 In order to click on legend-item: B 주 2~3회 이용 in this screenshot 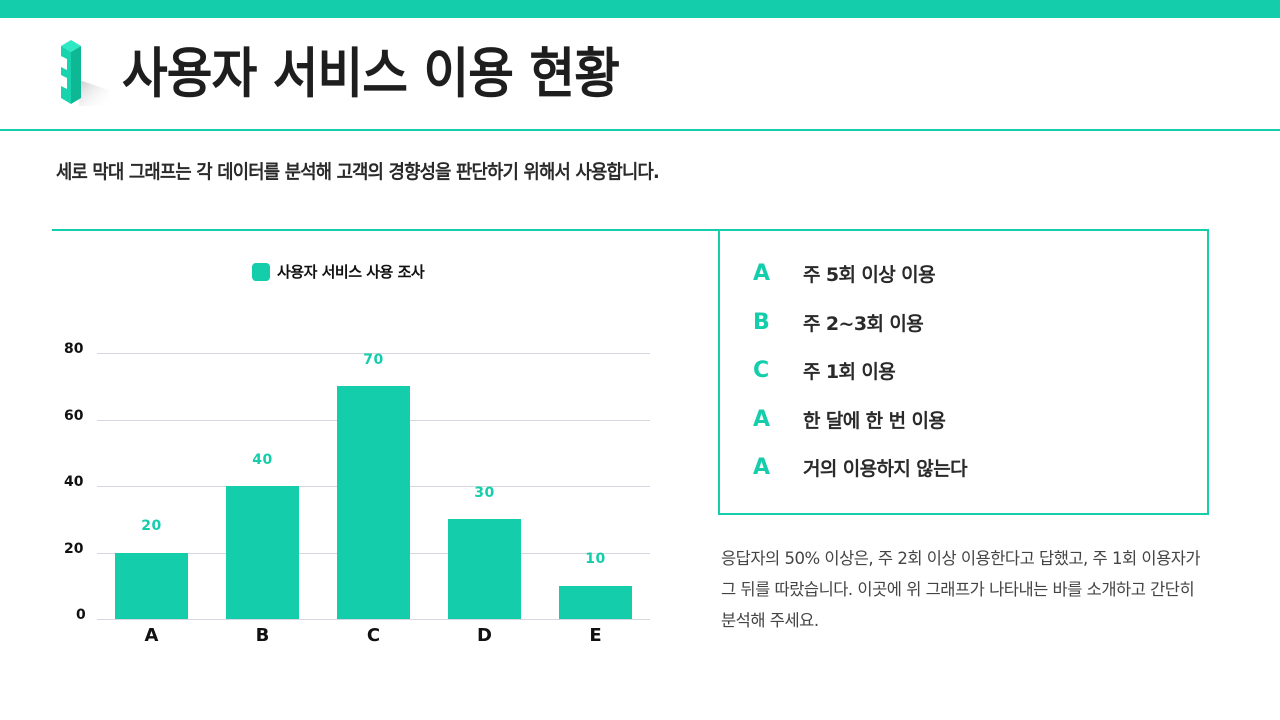, I will do `click(838, 322)`.